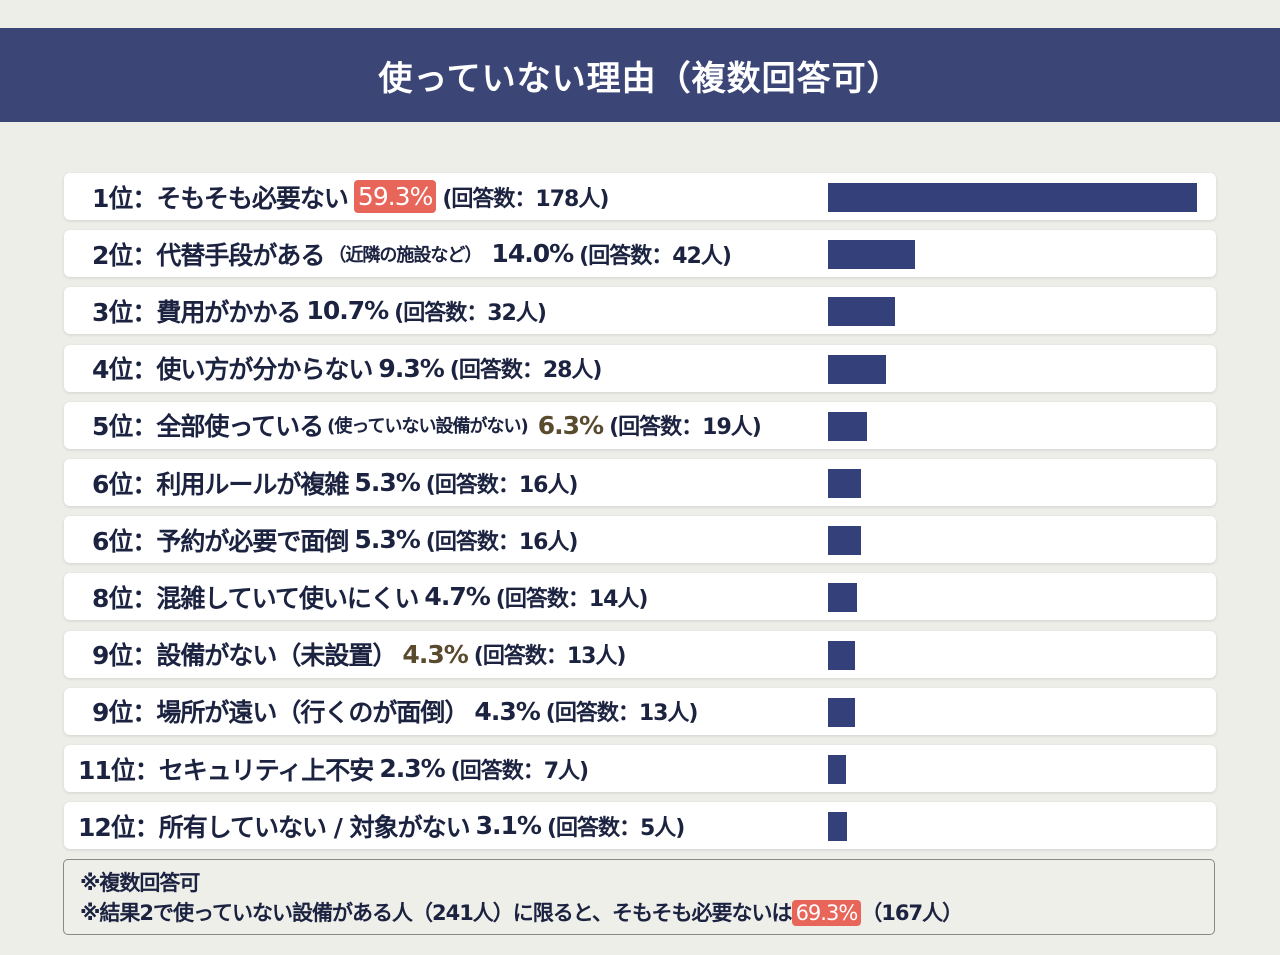  I want to click on bar-row: 12位： 所有していない / 対象がない 3.1% (回答数：5人), so click(640, 826).